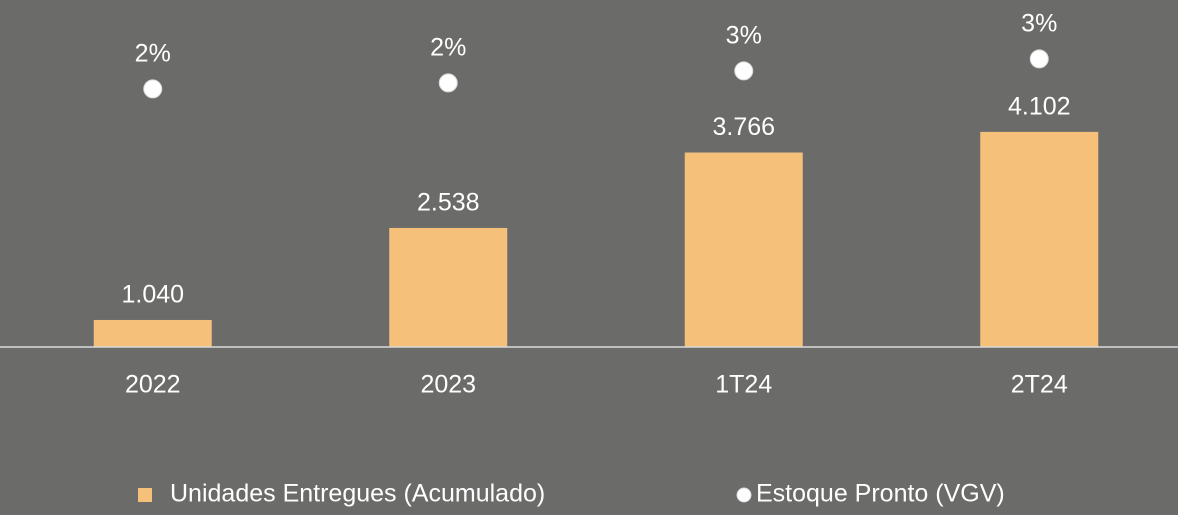  I want to click on x-tick-label: 1T24, so click(743, 385).